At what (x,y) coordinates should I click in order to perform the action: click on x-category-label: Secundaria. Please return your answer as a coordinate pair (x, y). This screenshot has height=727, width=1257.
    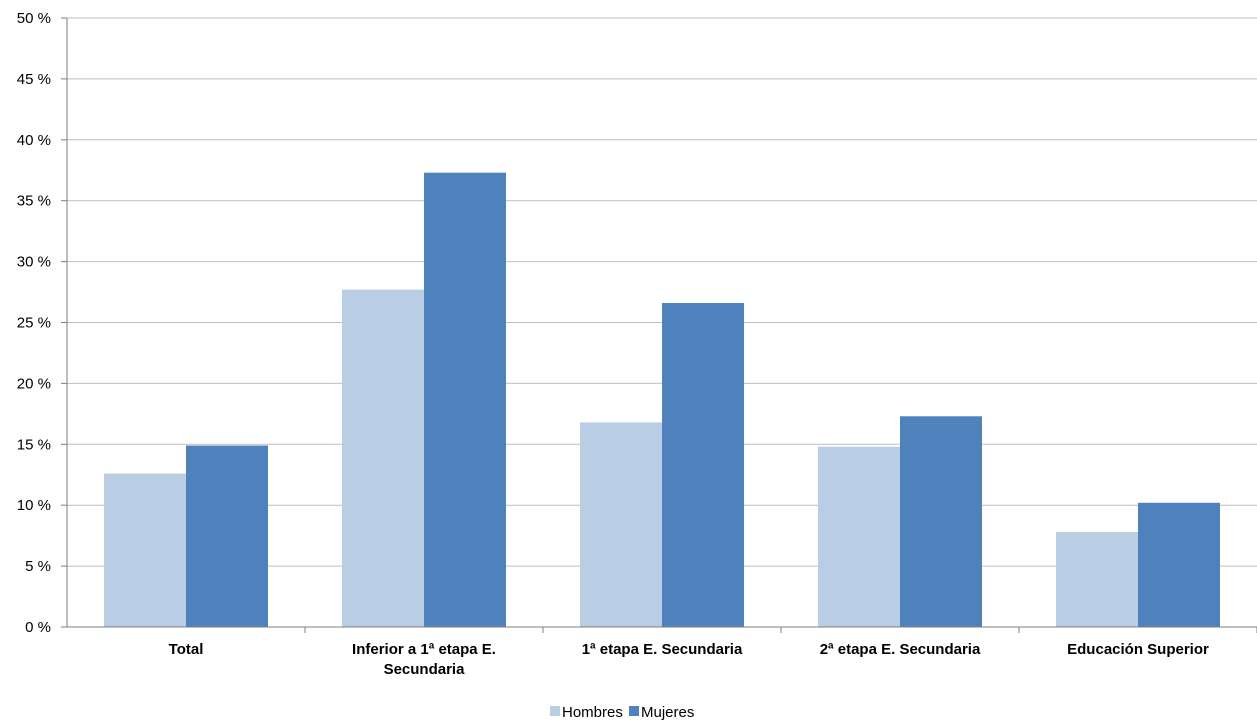
    Looking at the image, I should click on (425, 669).